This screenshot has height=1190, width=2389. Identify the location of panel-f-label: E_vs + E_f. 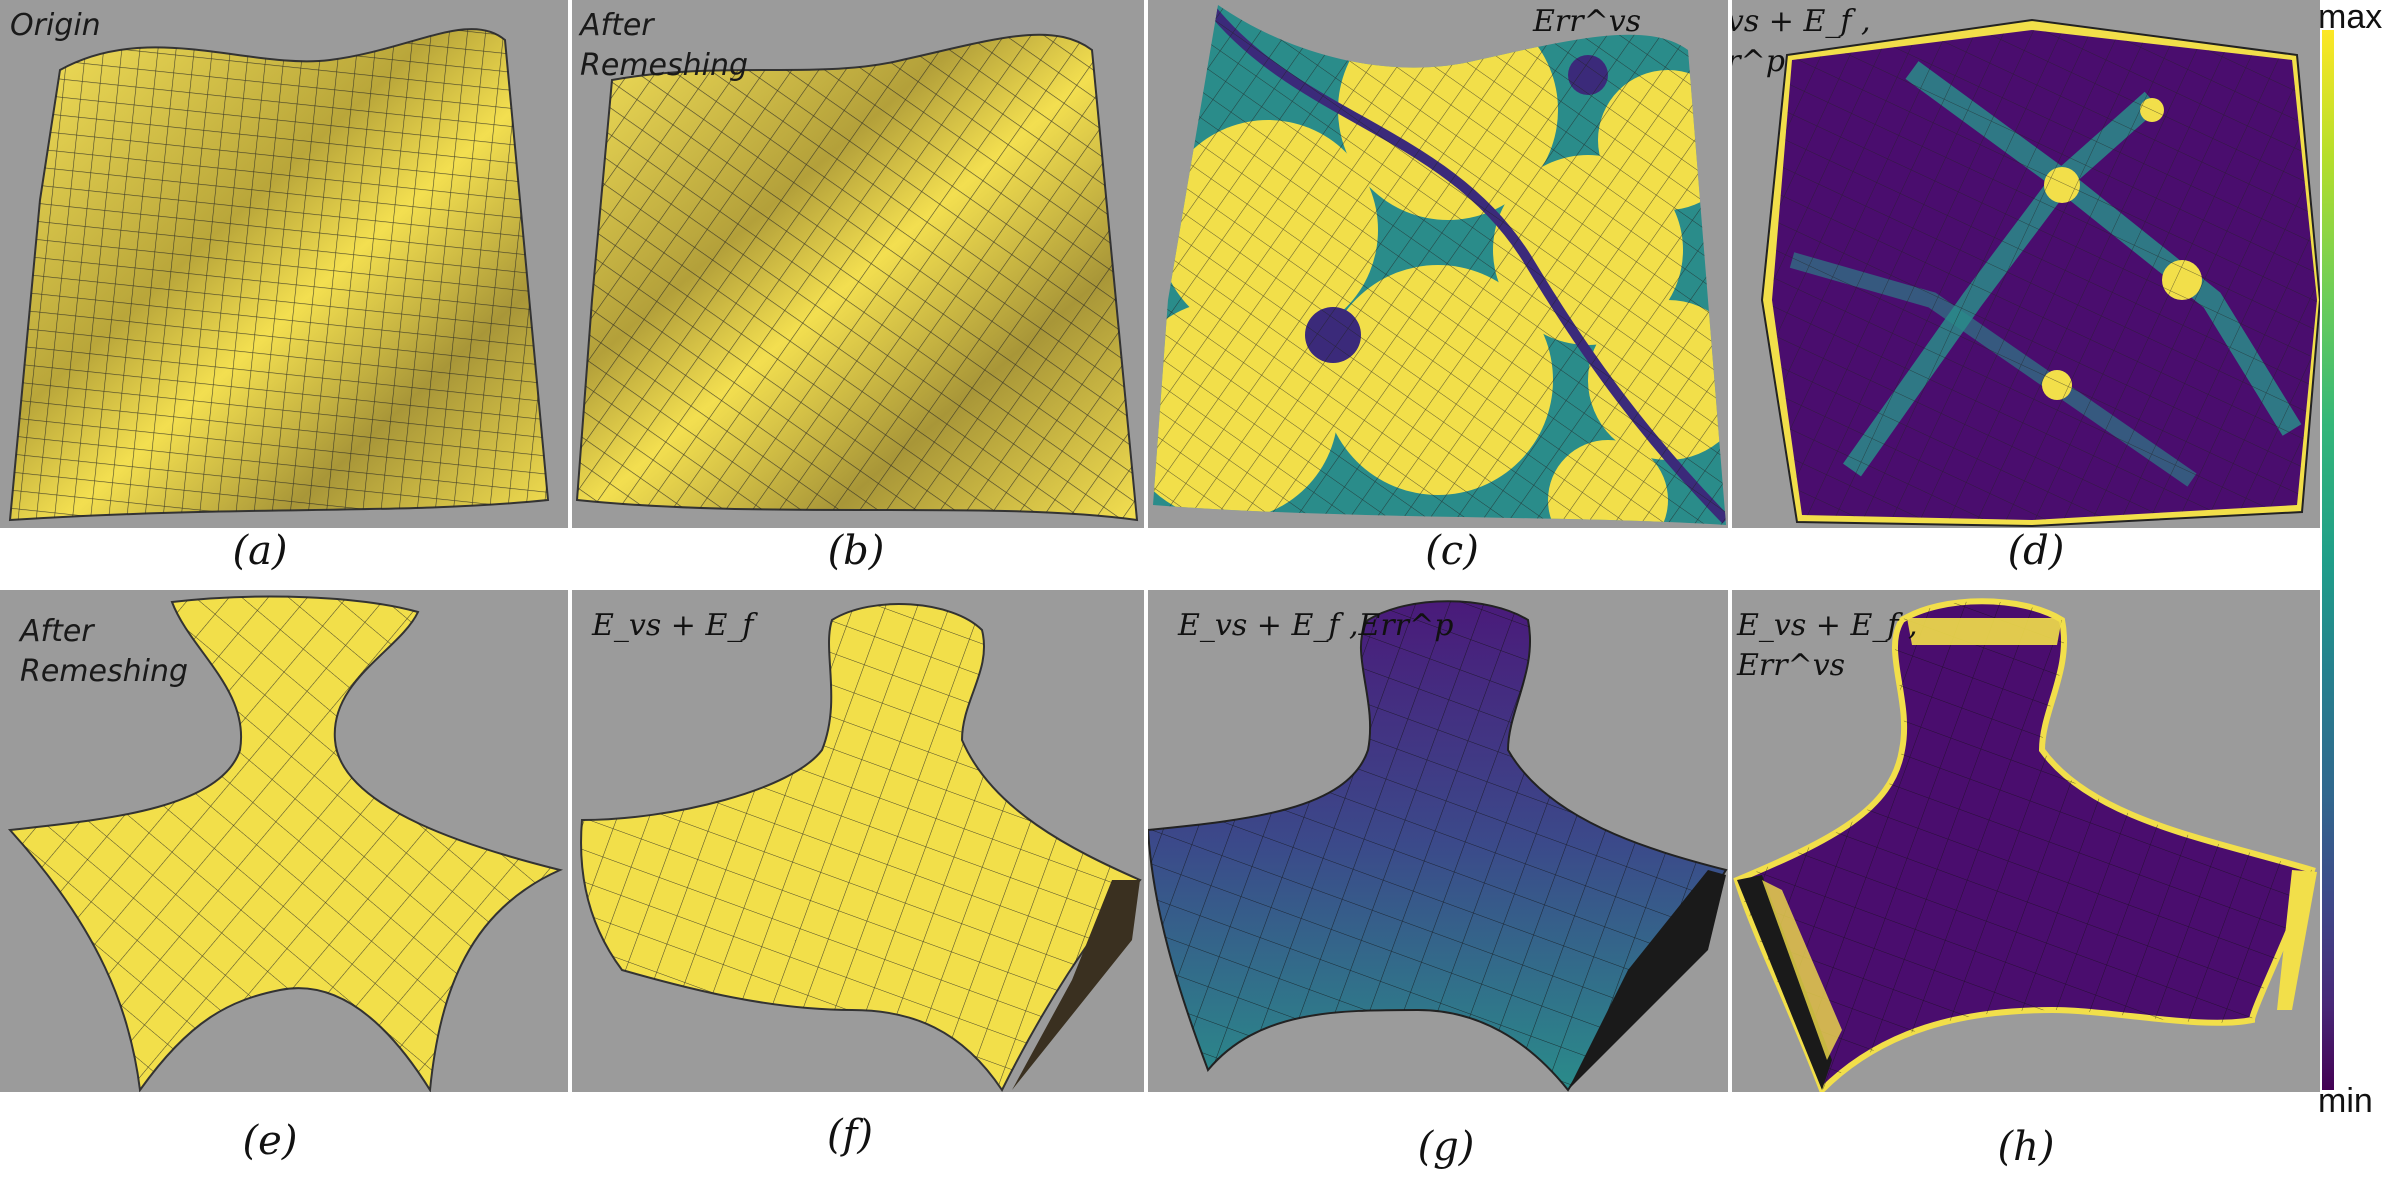
(673, 625).